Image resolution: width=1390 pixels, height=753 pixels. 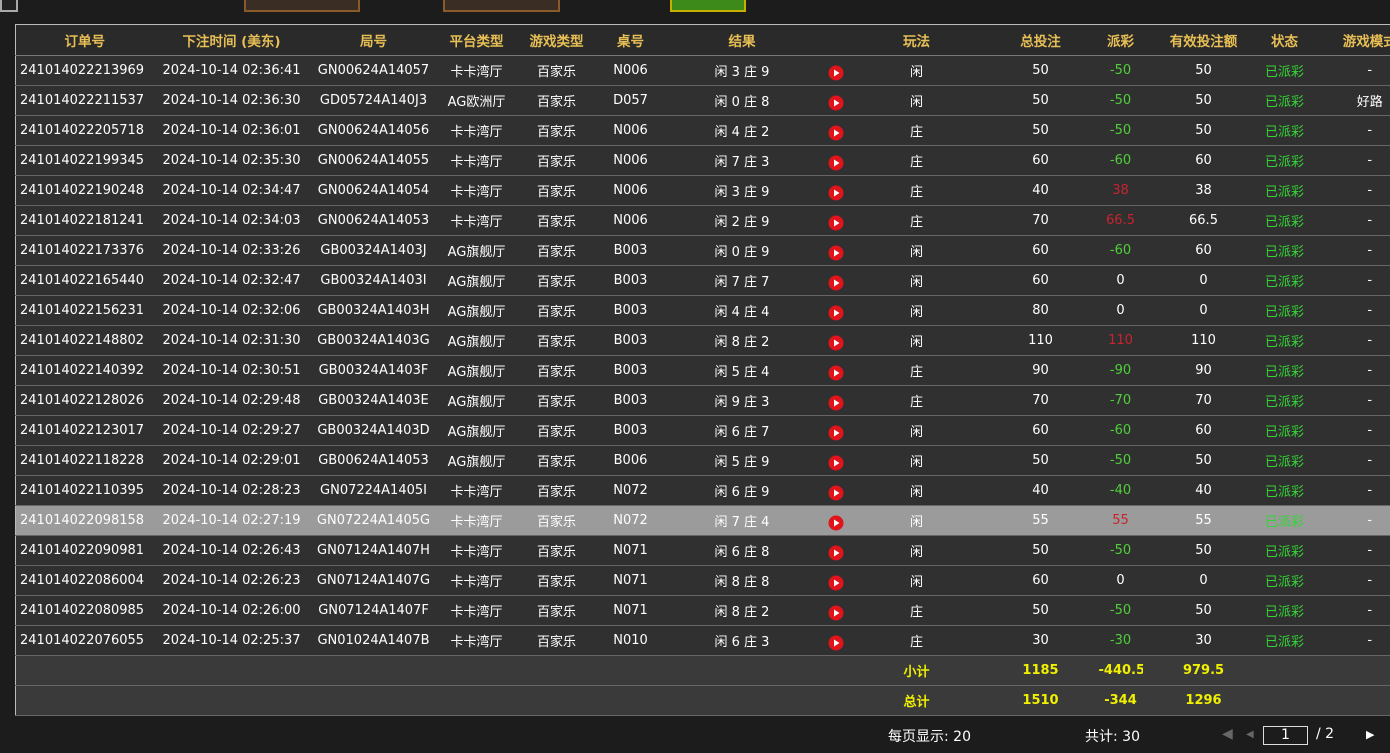 I want to click on order-id: 241014022205718, so click(x=84, y=130).